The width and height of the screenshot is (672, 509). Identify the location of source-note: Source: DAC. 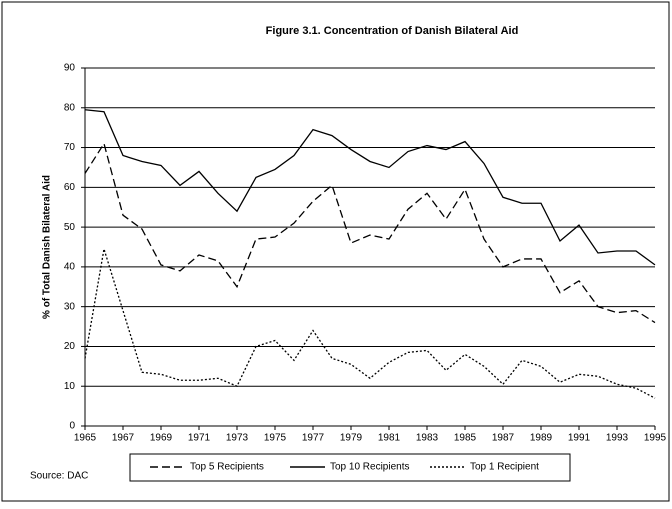
(59, 476).